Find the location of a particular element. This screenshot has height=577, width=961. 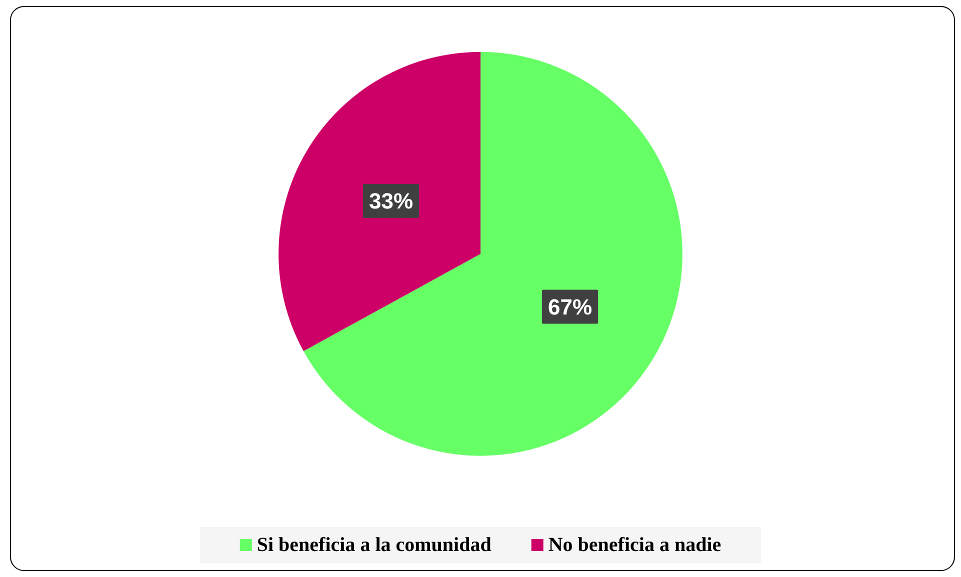

legend-label: Si beneficia a la comunidad is located at coordinates (374, 545).